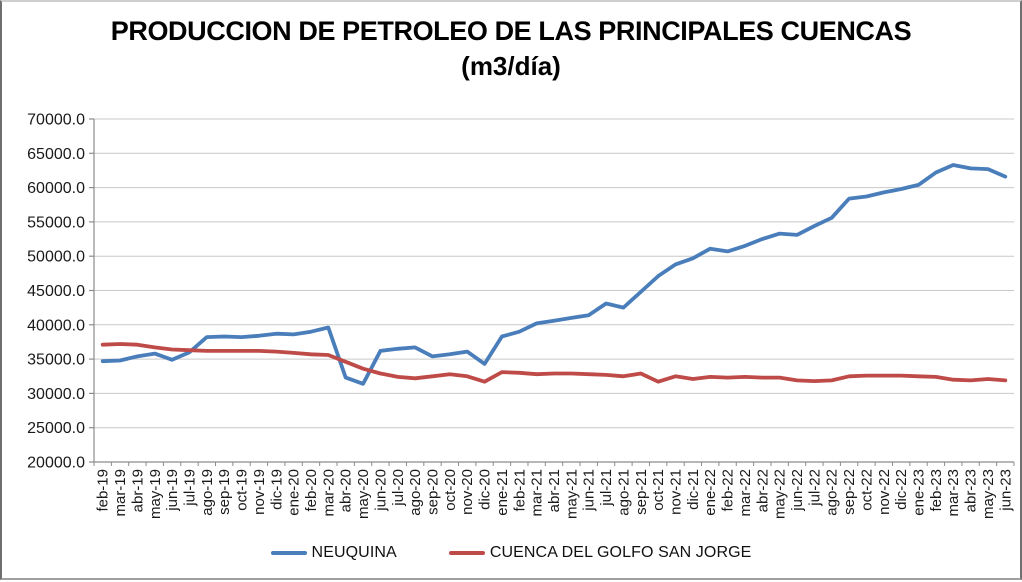  What do you see at coordinates (988, 494) in the screenshot?
I see `x-axis-label: may-23` at bounding box center [988, 494].